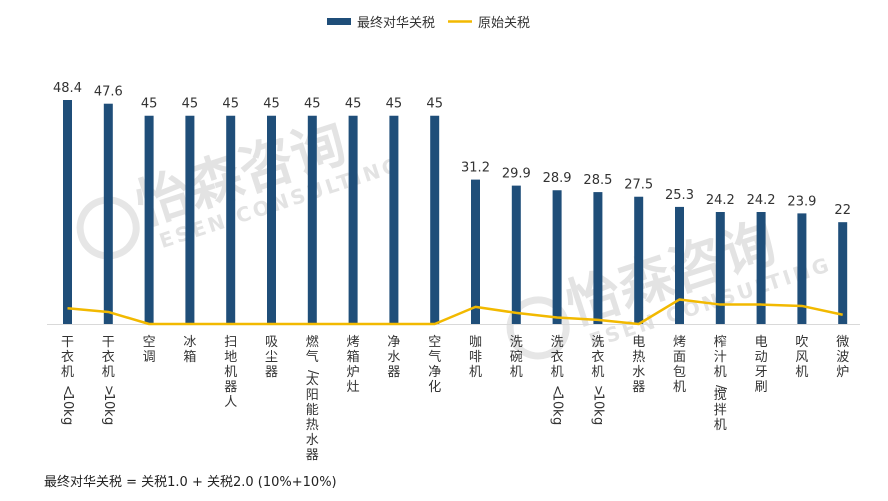  I want to click on svg-text: 箱, so click(353, 357).